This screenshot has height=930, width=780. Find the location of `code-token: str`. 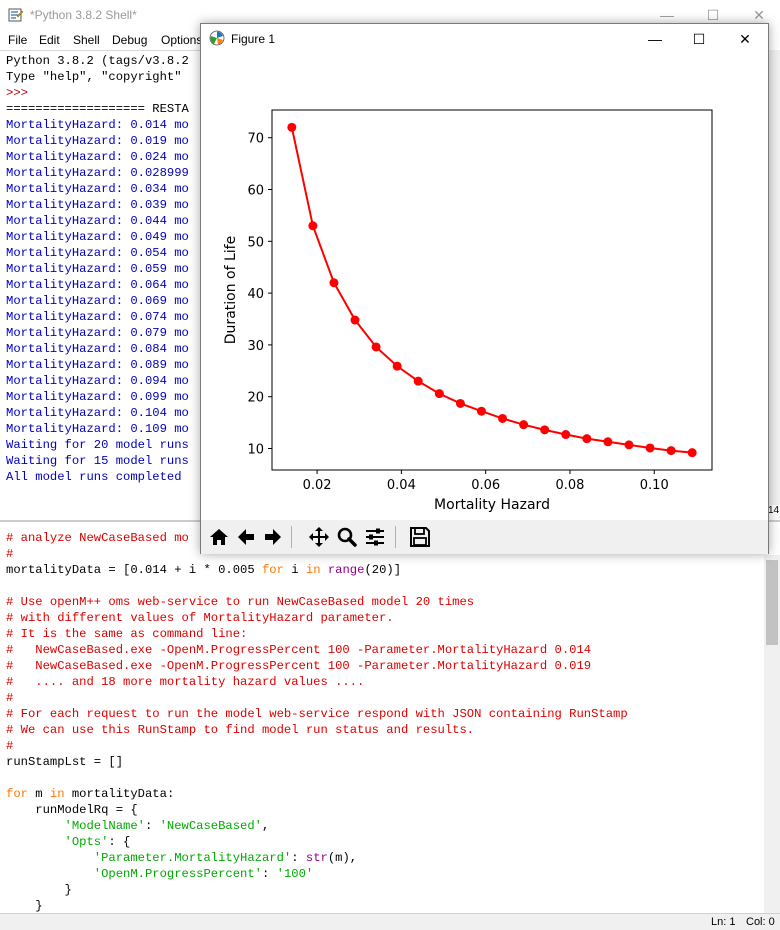

code-token: str is located at coordinates (316, 858).